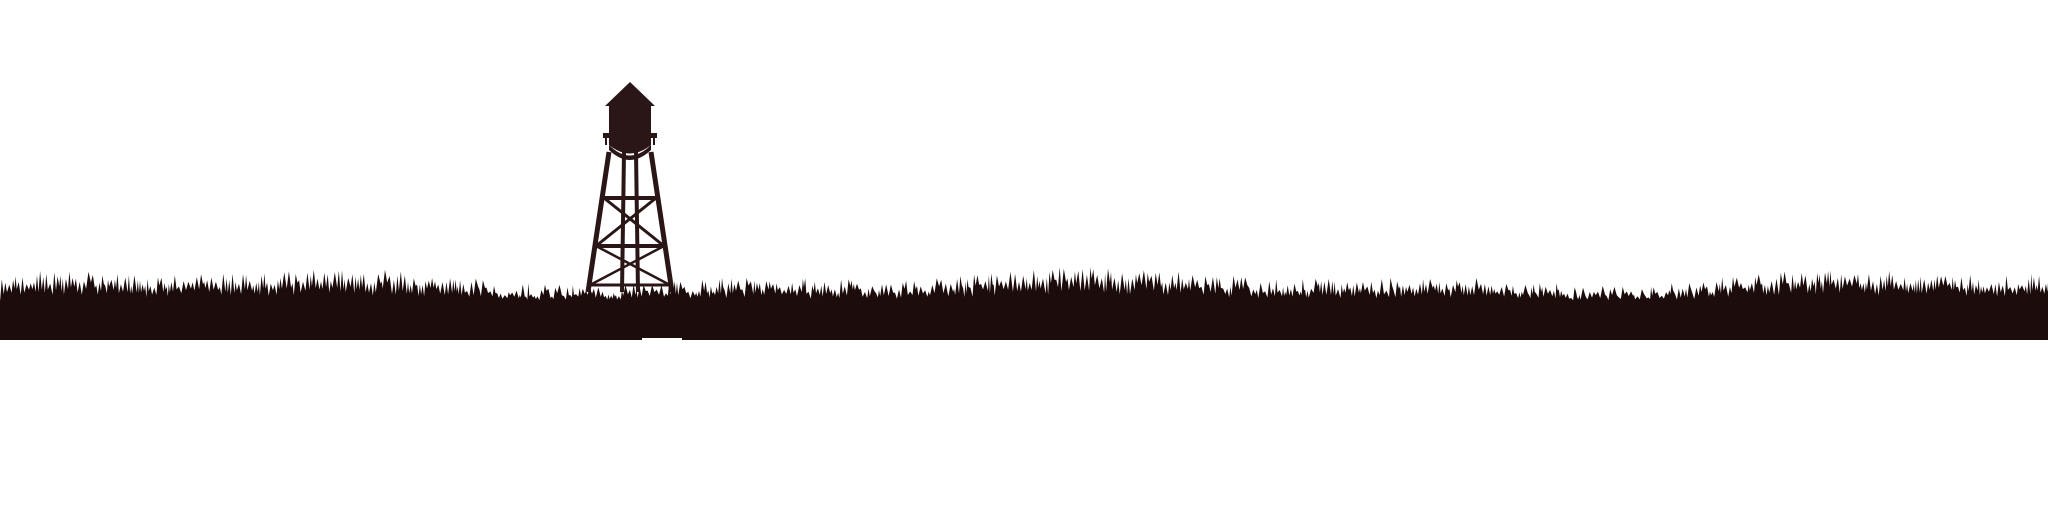  What do you see at coordinates (627, 265) in the screenshot?
I see `tower-cross-2b` at bounding box center [627, 265].